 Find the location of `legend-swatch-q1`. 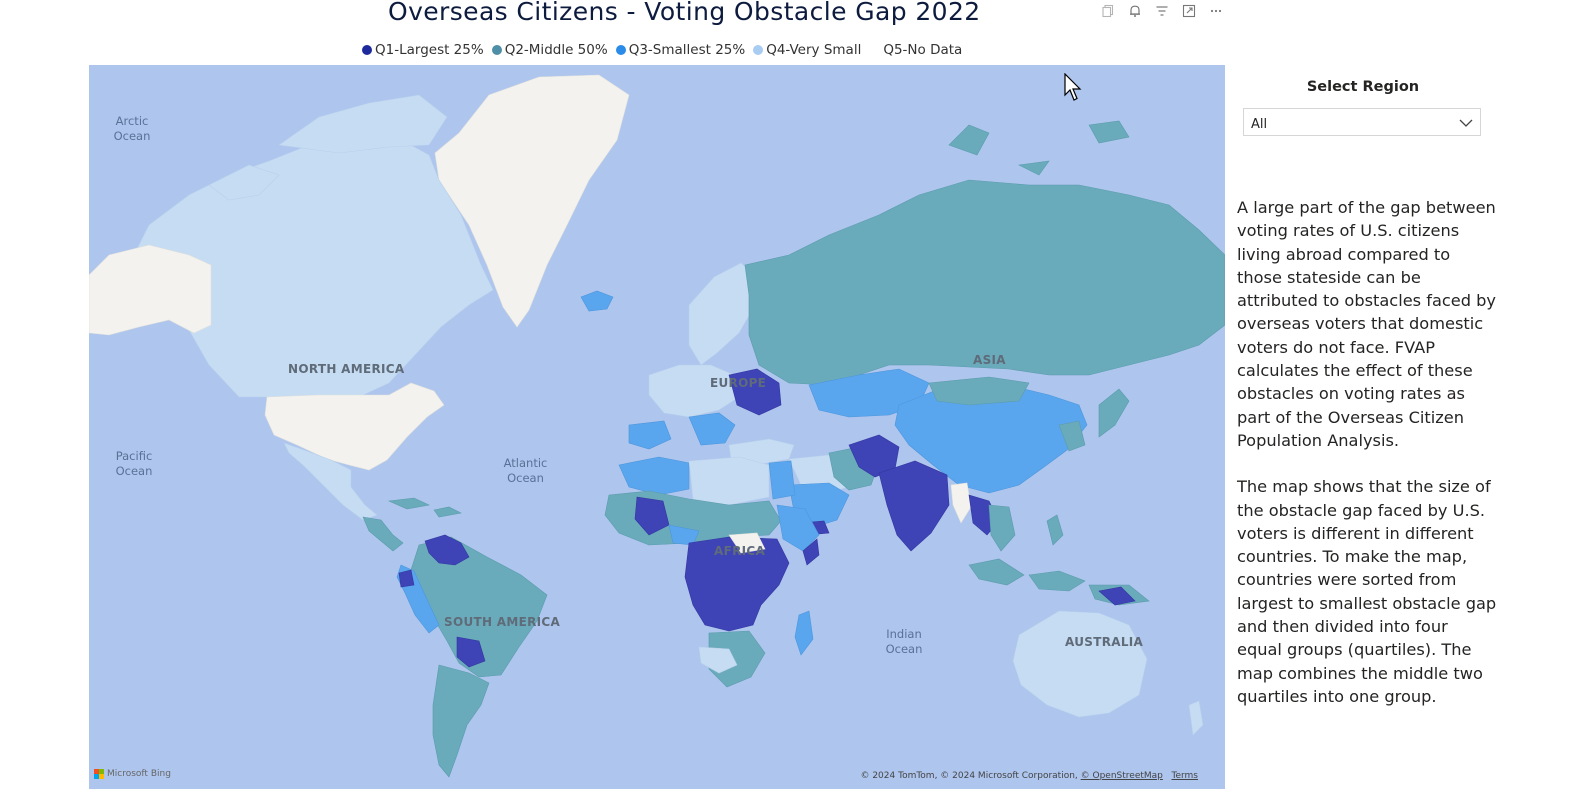

legend-swatch-q1 is located at coordinates (367, 50).